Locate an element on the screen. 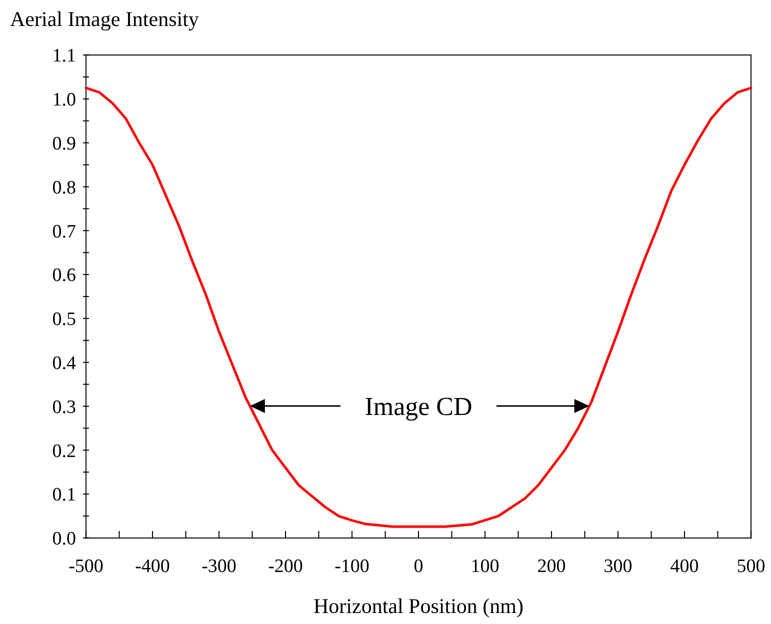  y-tick-label: 0.4 is located at coordinates (64, 363).